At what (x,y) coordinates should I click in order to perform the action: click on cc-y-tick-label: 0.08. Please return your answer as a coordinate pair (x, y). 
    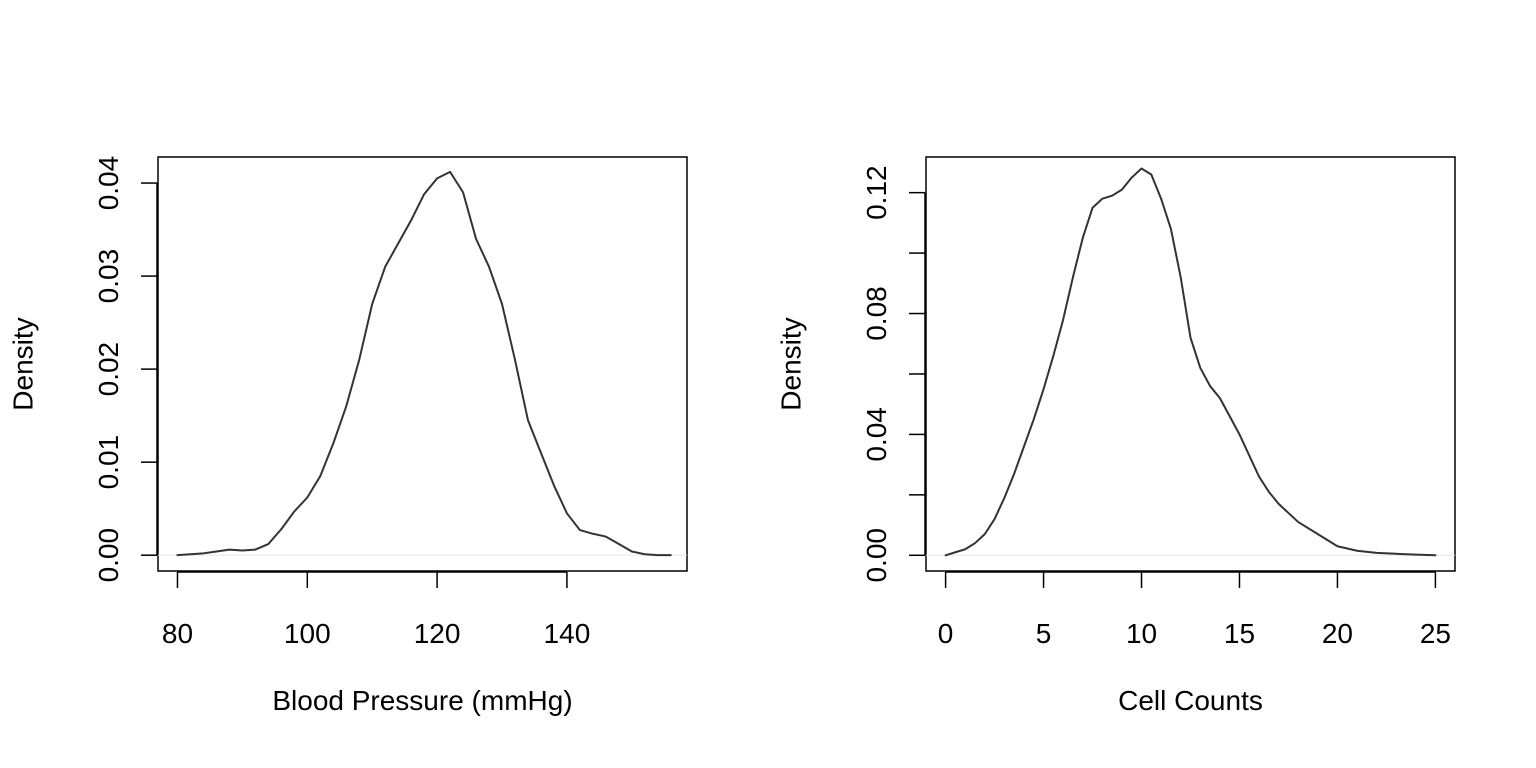
    Looking at the image, I should click on (876, 313).